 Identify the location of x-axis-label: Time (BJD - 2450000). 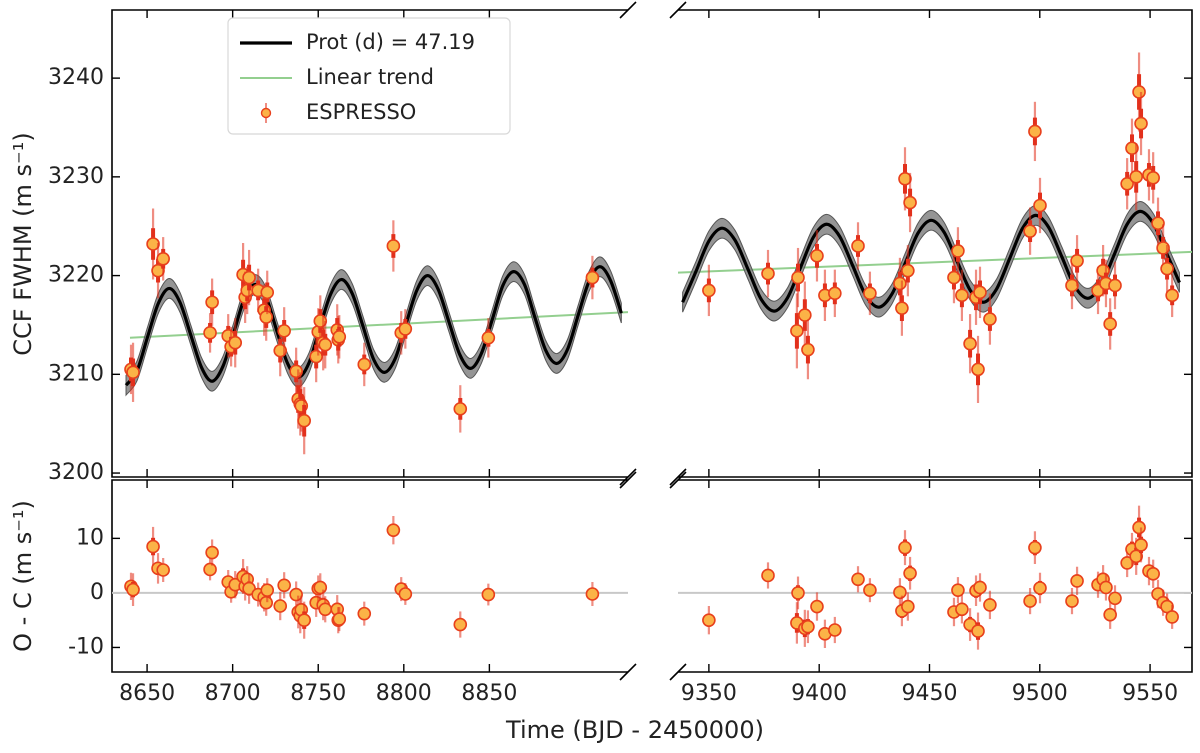
(634, 730).